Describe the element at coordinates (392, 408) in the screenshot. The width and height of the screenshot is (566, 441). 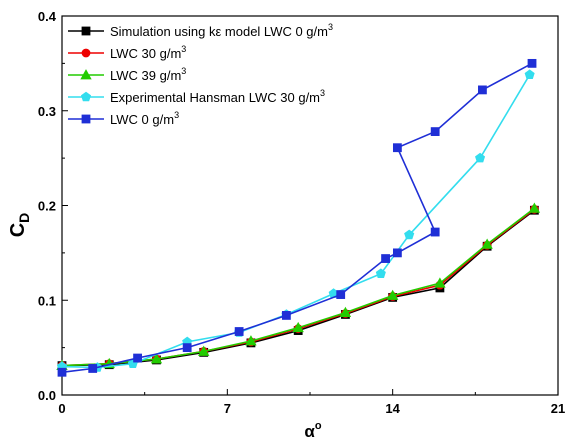
I see `x-tick-label: 14` at that location.